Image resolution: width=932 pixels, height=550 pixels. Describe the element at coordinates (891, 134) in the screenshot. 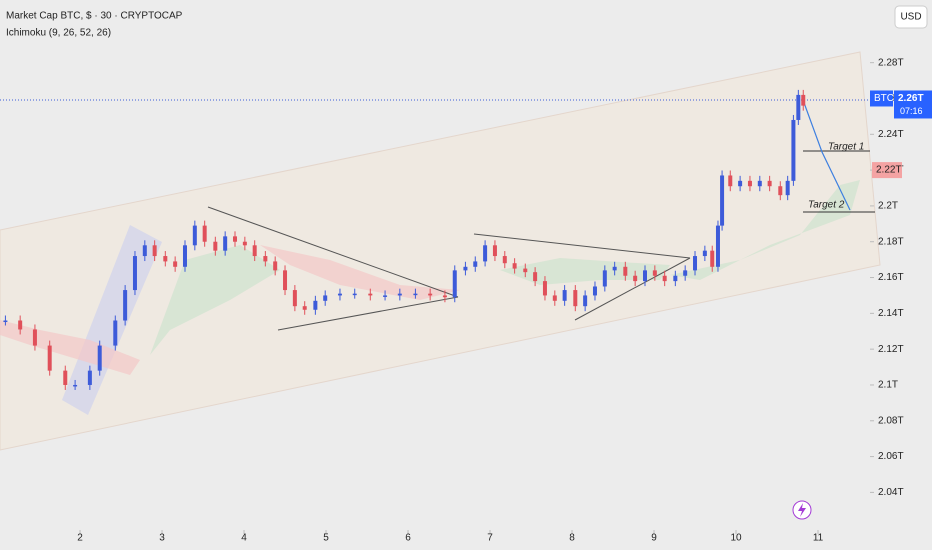

I see `y-tick-label: 2.24T` at that location.